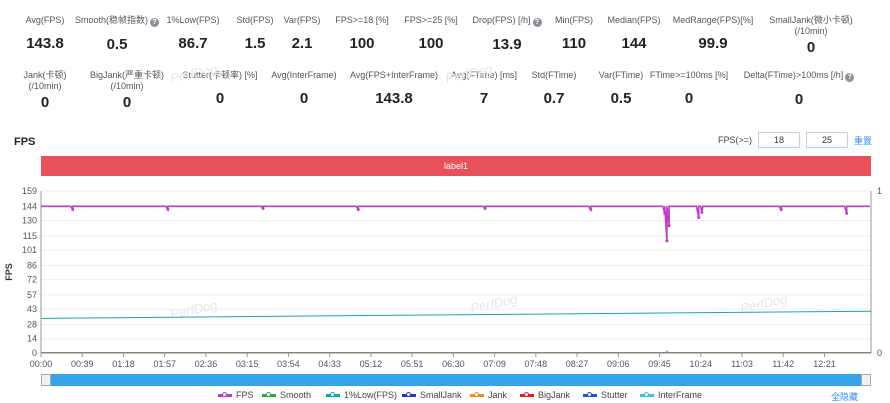  What do you see at coordinates (453, 364) in the screenshot?
I see `x-tick-label: 06:30` at bounding box center [453, 364].